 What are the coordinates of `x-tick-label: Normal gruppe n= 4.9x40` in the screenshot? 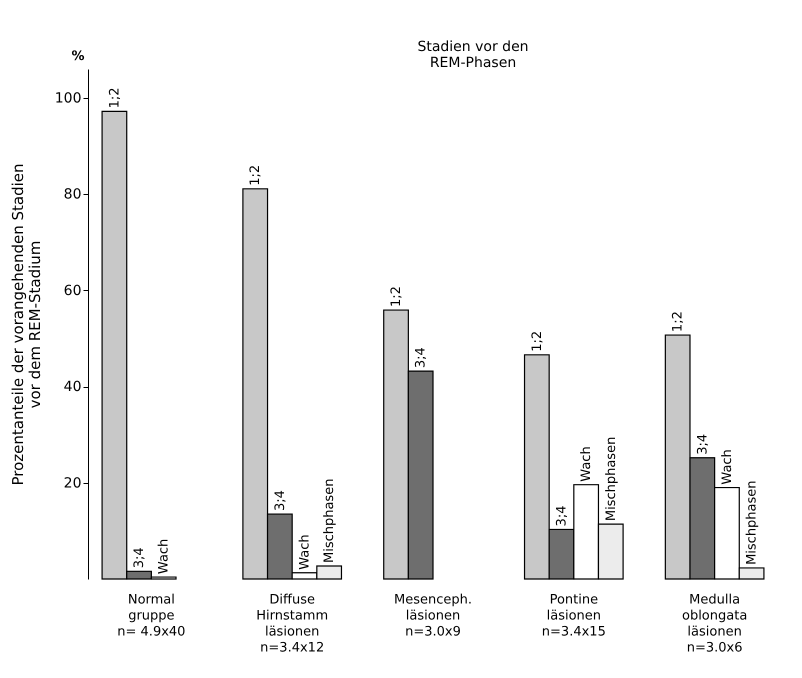 It's located at (151, 616).